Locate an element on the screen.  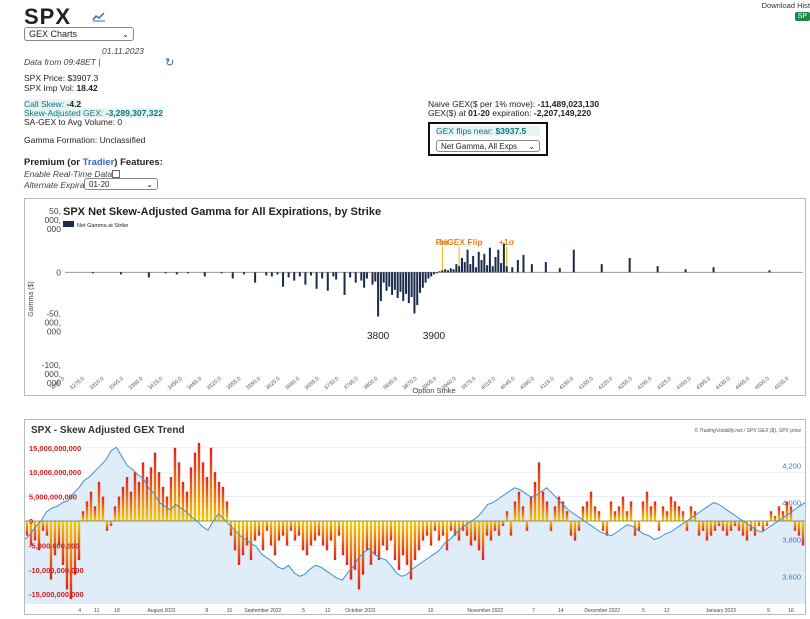
x-tick-label: October 2022 is located at coordinates (360, 611).